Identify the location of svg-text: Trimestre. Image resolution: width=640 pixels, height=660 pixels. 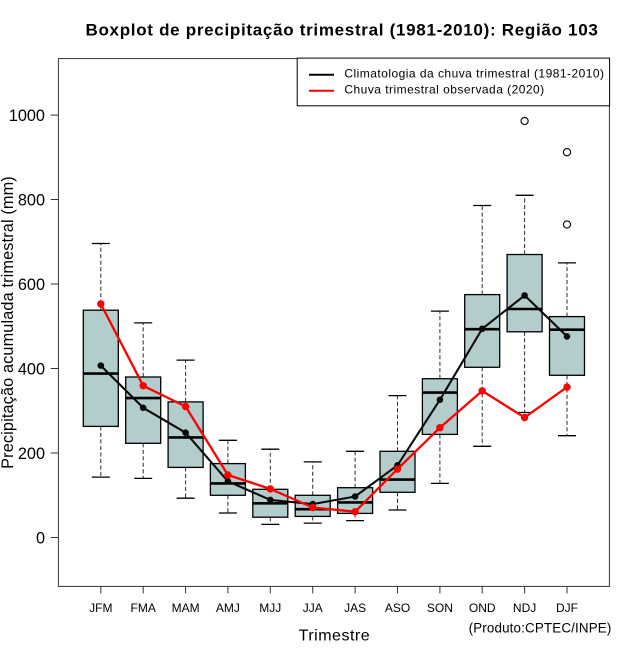
(334, 636).